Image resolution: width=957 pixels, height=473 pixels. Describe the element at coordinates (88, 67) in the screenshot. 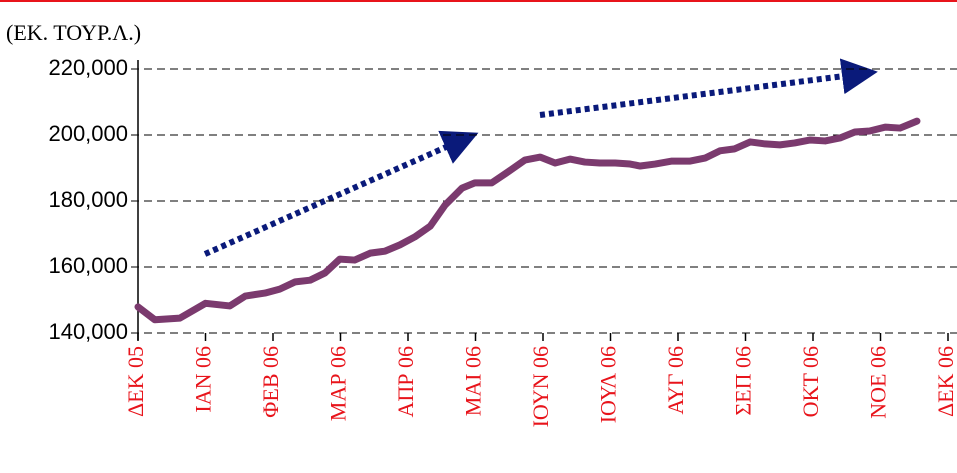

I see `y-tick-label: 220,000` at that location.